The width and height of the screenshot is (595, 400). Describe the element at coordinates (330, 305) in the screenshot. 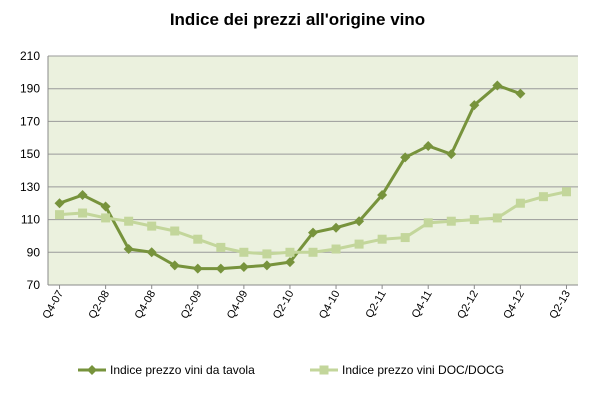

I see `x-tick-label: Q4-10` at that location.